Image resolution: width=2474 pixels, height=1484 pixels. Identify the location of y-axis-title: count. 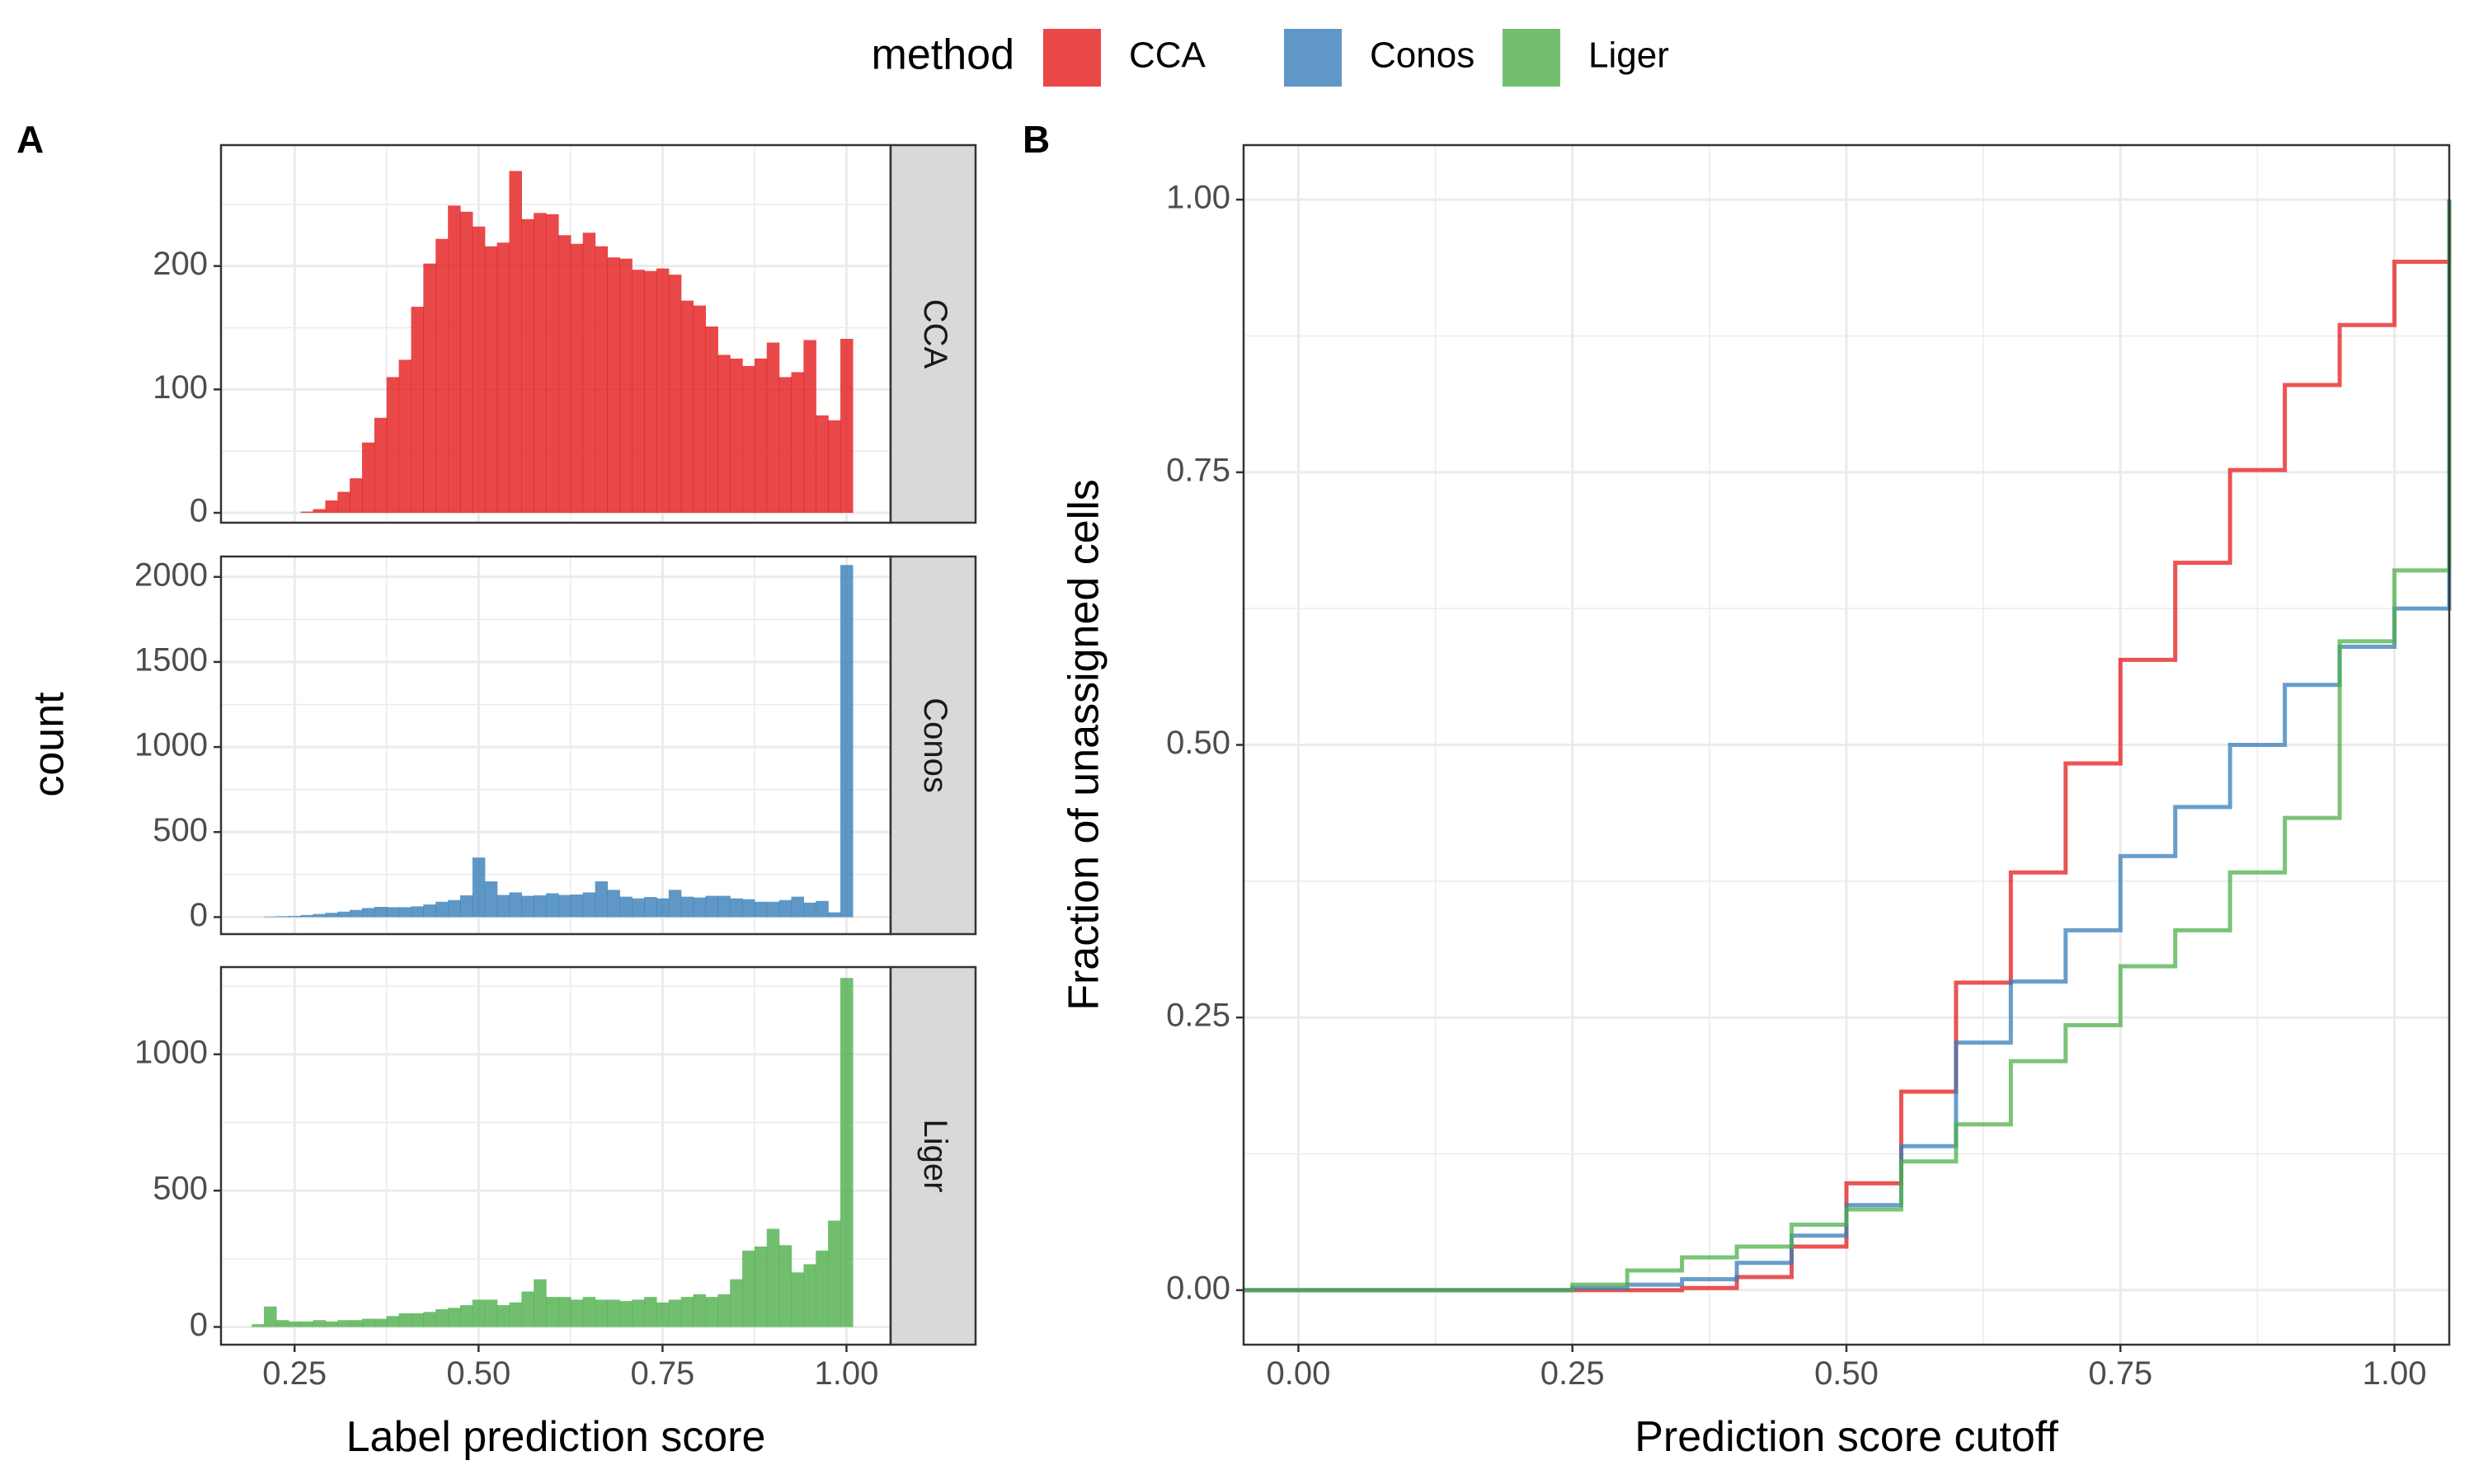
(49, 744).